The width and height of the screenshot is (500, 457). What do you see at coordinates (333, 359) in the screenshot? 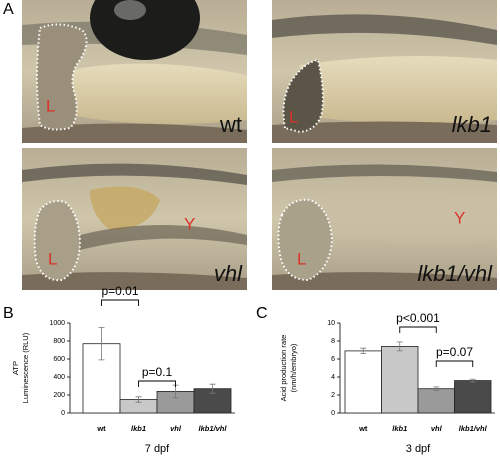
I see `y-tick-label: 6` at bounding box center [333, 359].